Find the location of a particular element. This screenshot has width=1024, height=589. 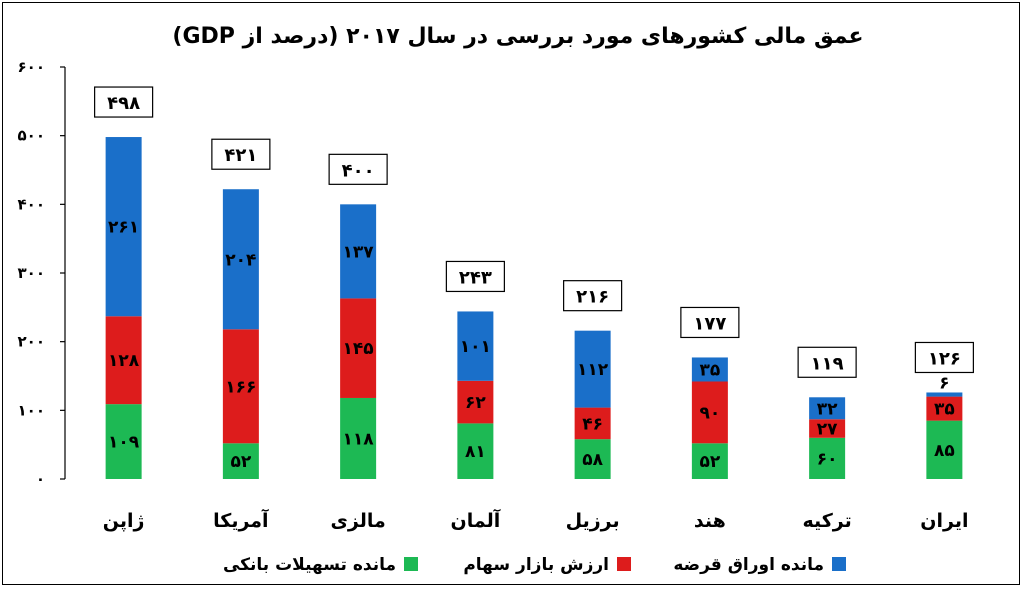

total-value-label: ۲۴۳ is located at coordinates (475, 277).